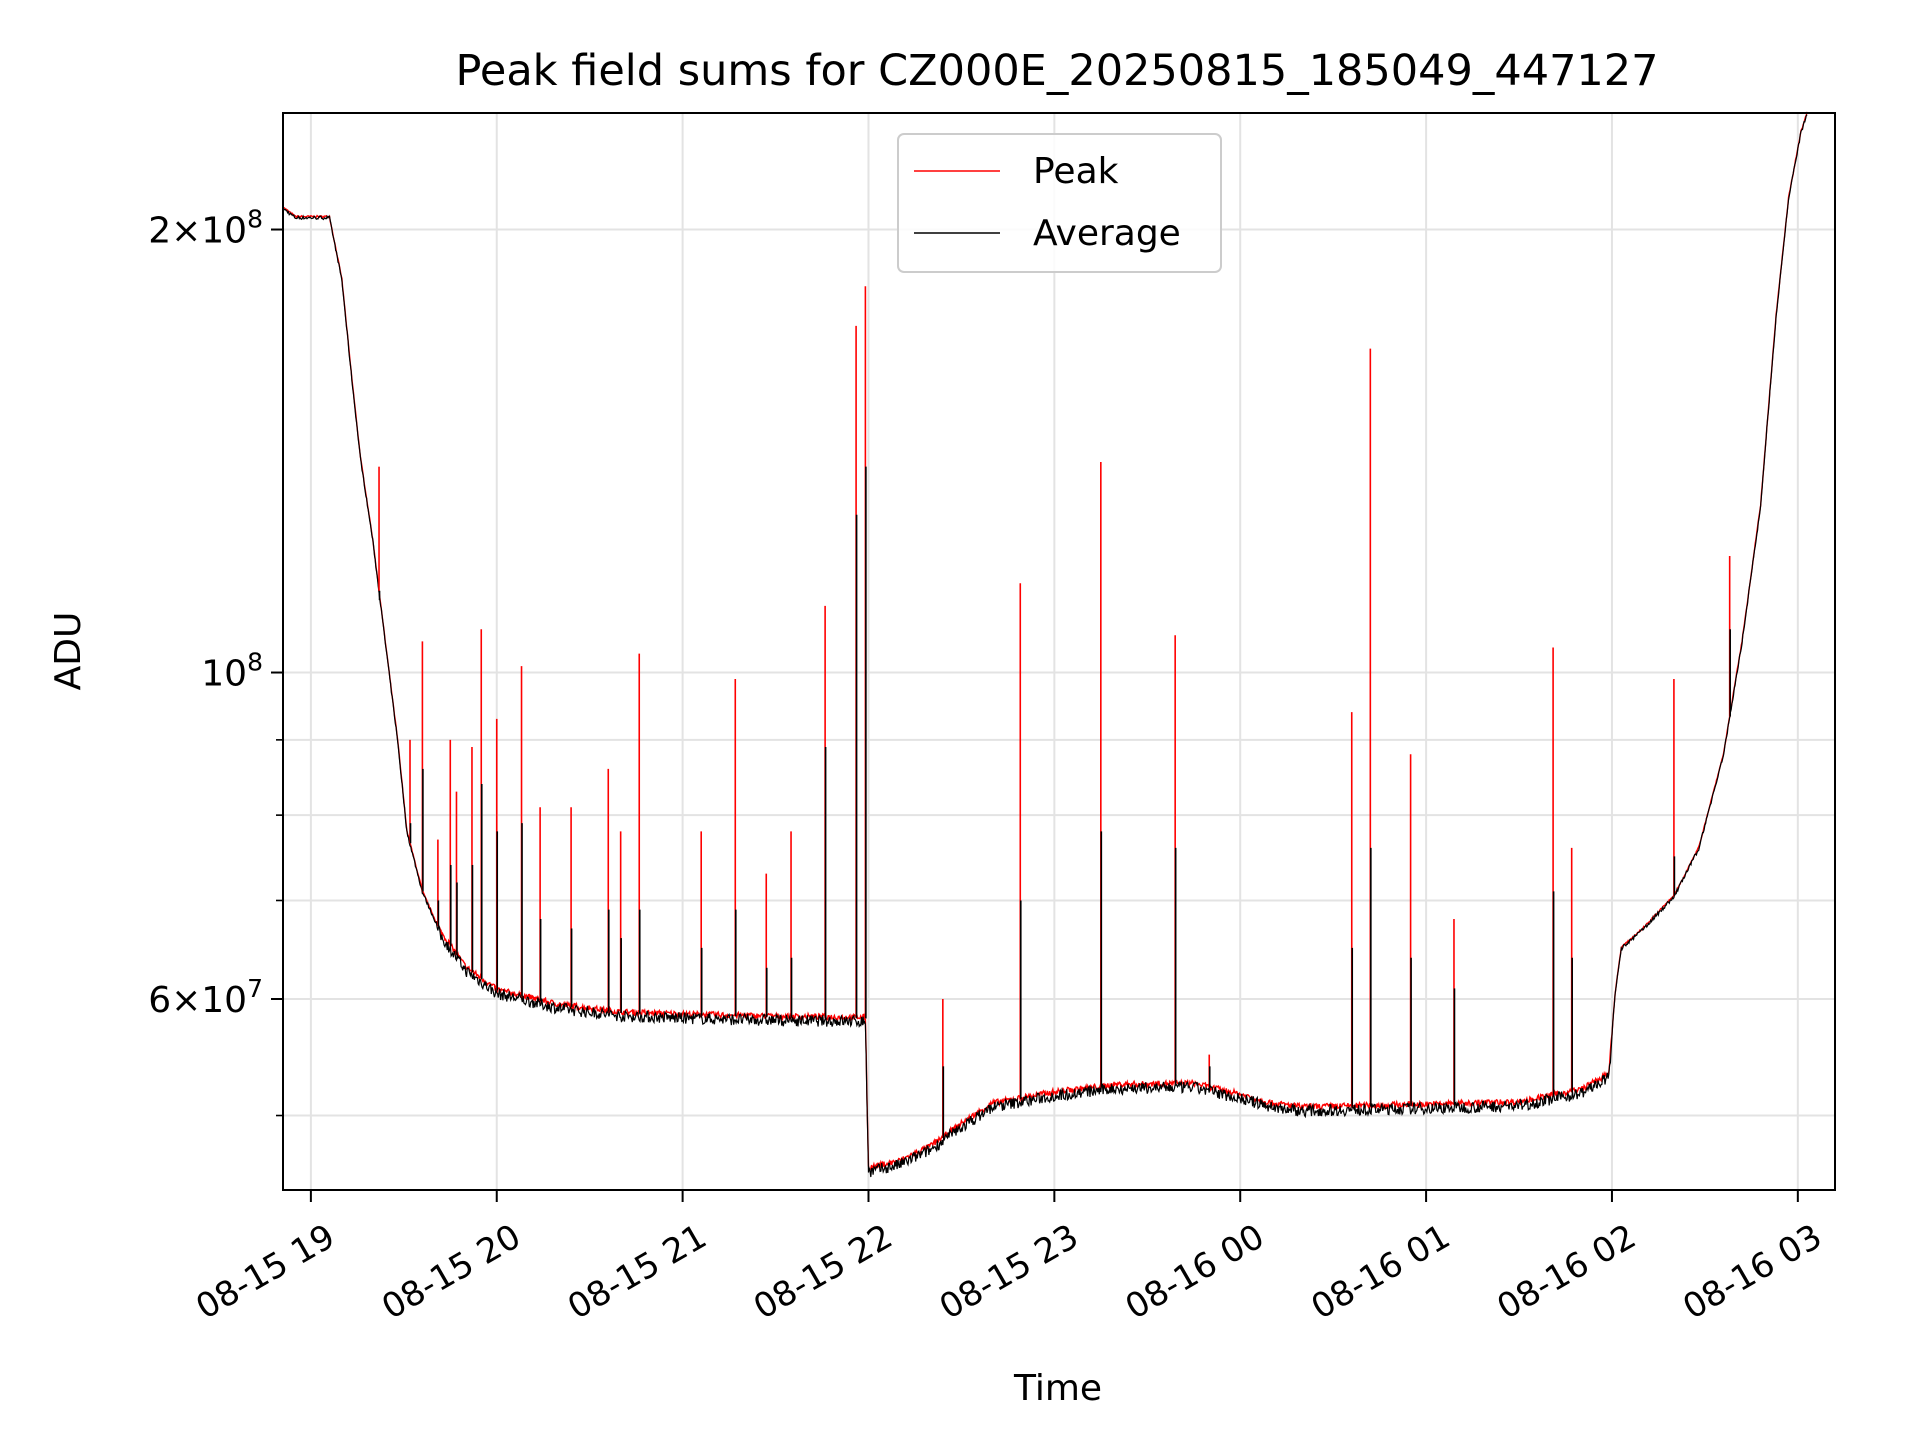 This screenshot has width=1920, height=1440. I want to click on x-tick-label: 08-16 00, so click(1195, 1272).